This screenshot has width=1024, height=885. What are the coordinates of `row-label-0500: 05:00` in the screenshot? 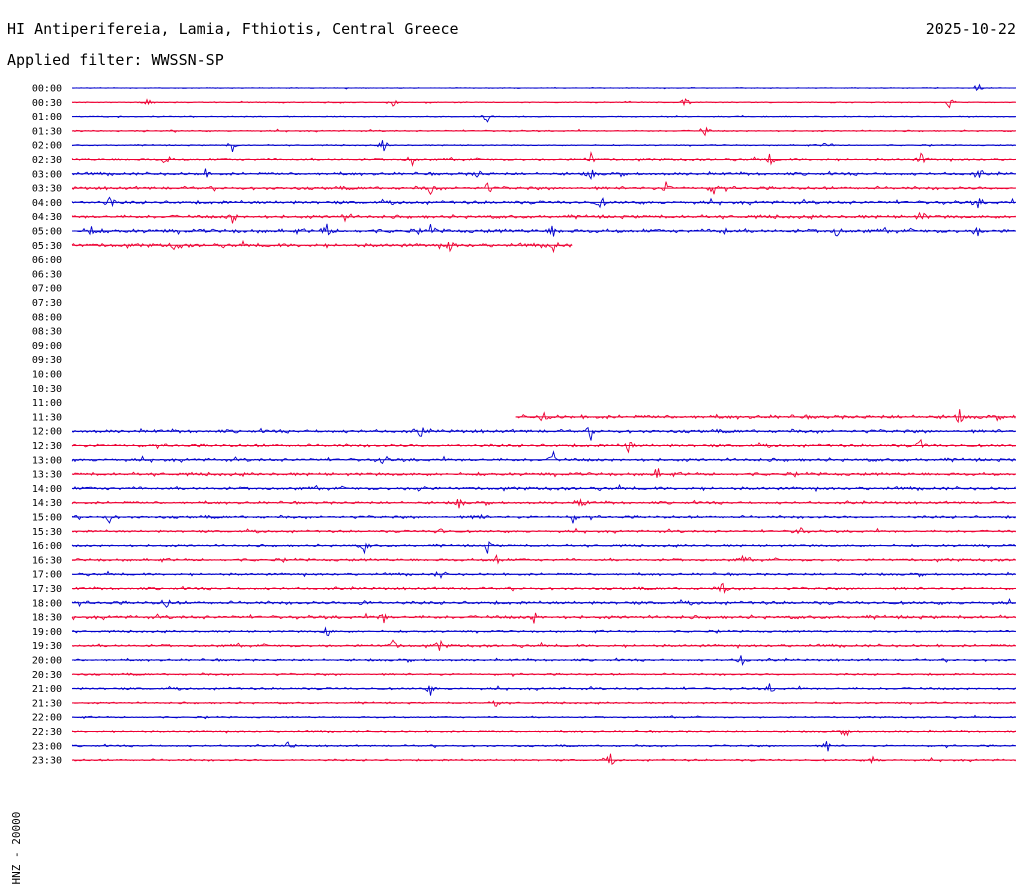 It's located at (47, 232).